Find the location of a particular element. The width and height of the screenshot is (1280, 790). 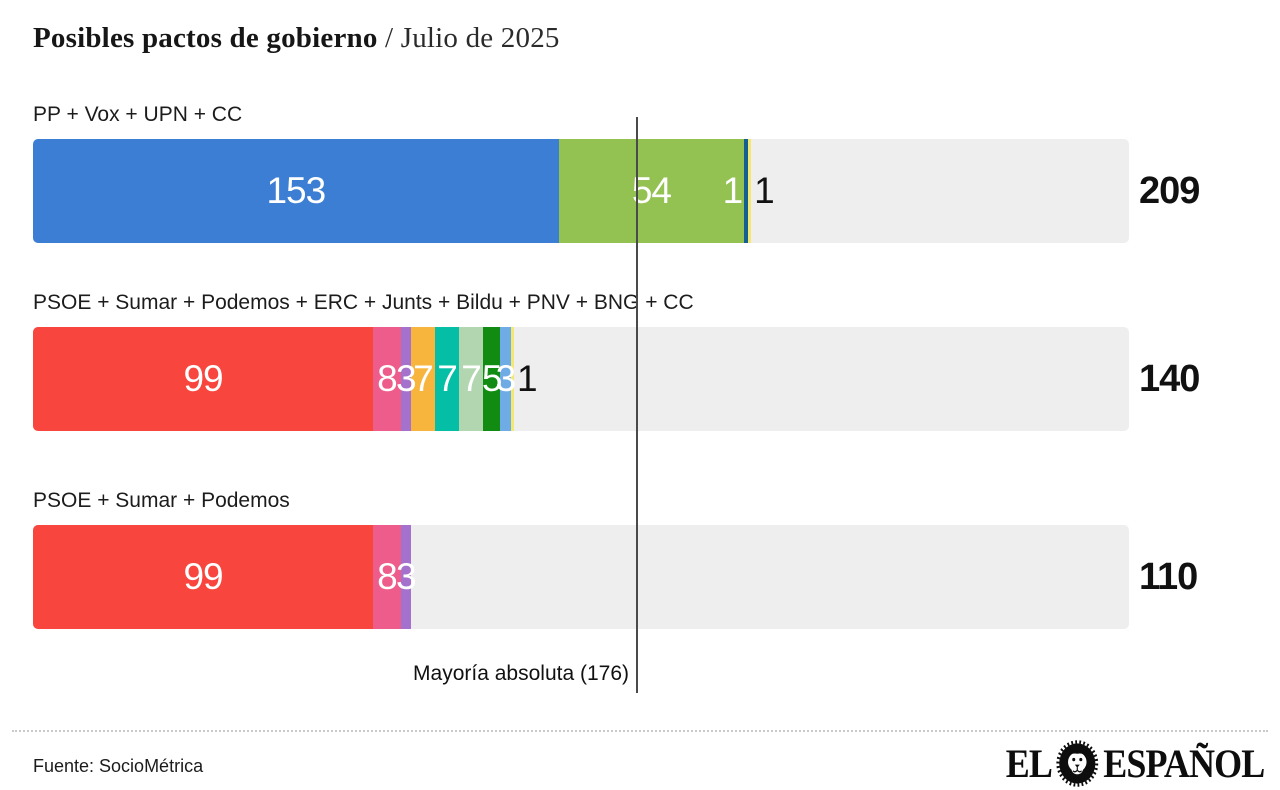

segment-value-vox: 54 is located at coordinates (651, 190).